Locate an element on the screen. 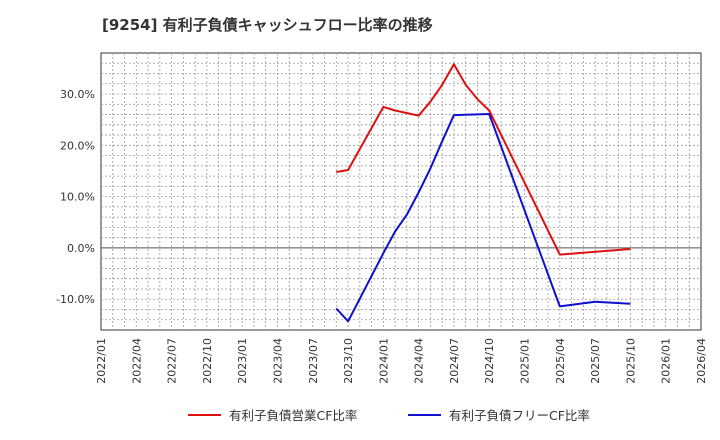 Image resolution: width=720 pixels, height=440 pixels. x-tick-label: 2024/07 is located at coordinates (454, 361).